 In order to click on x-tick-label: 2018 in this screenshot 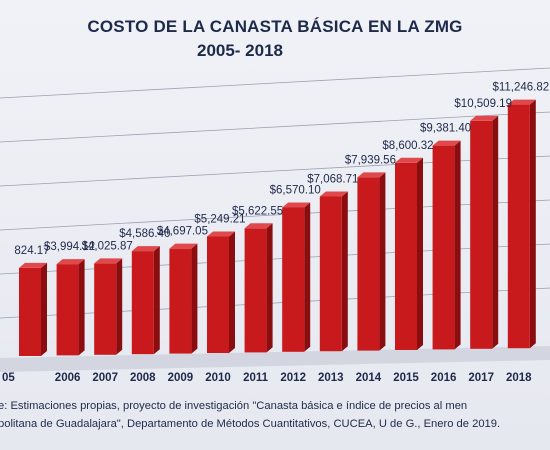, I will do `click(519, 378)`.